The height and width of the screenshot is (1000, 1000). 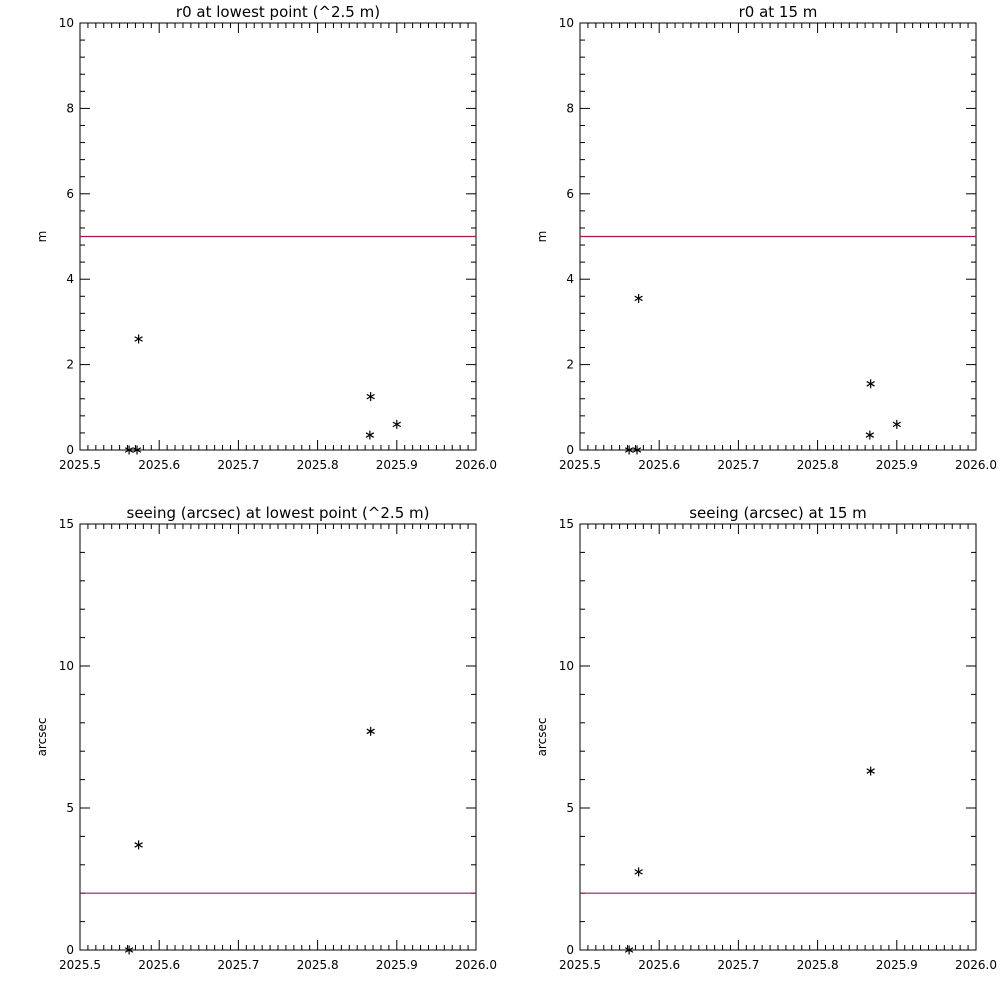 What do you see at coordinates (278, 12) in the screenshot?
I see `chart-title: r0 at lowest point (^2.5 m)` at bounding box center [278, 12].